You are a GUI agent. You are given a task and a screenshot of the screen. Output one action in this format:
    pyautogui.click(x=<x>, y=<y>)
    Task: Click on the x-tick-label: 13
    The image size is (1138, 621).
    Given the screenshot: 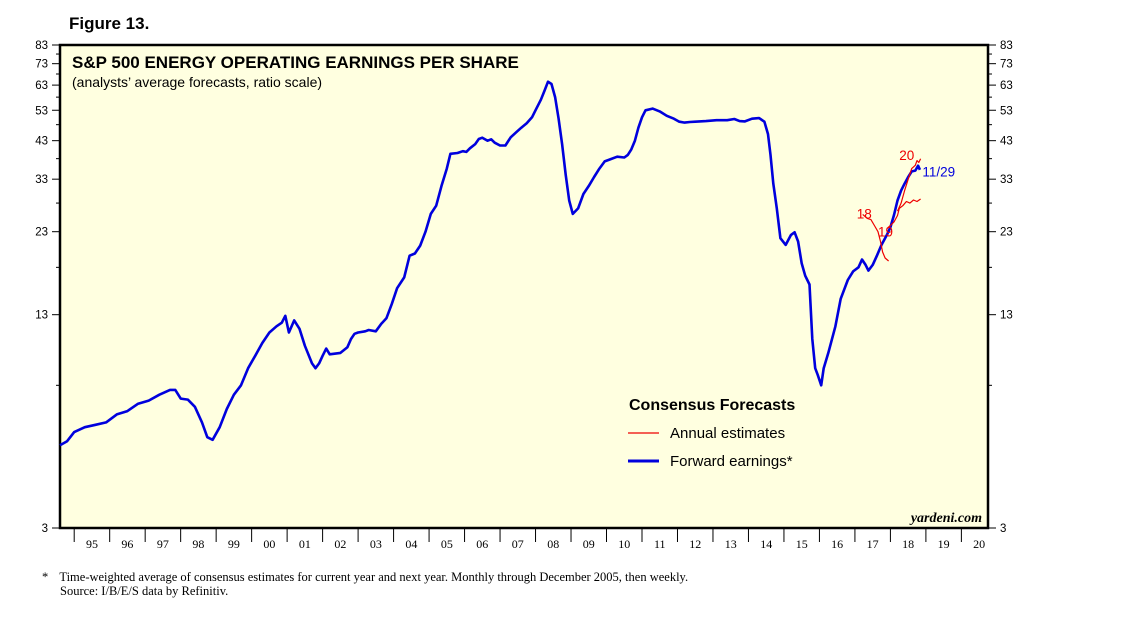 What is the action you would take?
    pyautogui.click(x=731, y=544)
    